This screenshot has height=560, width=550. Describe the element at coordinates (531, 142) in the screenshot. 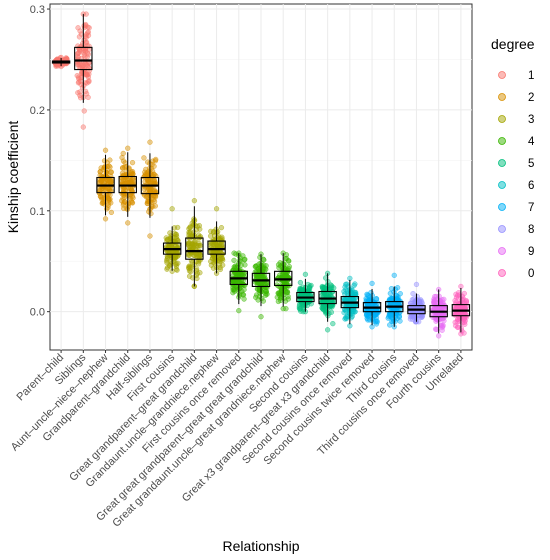

I see `legend-label: 4` at that location.